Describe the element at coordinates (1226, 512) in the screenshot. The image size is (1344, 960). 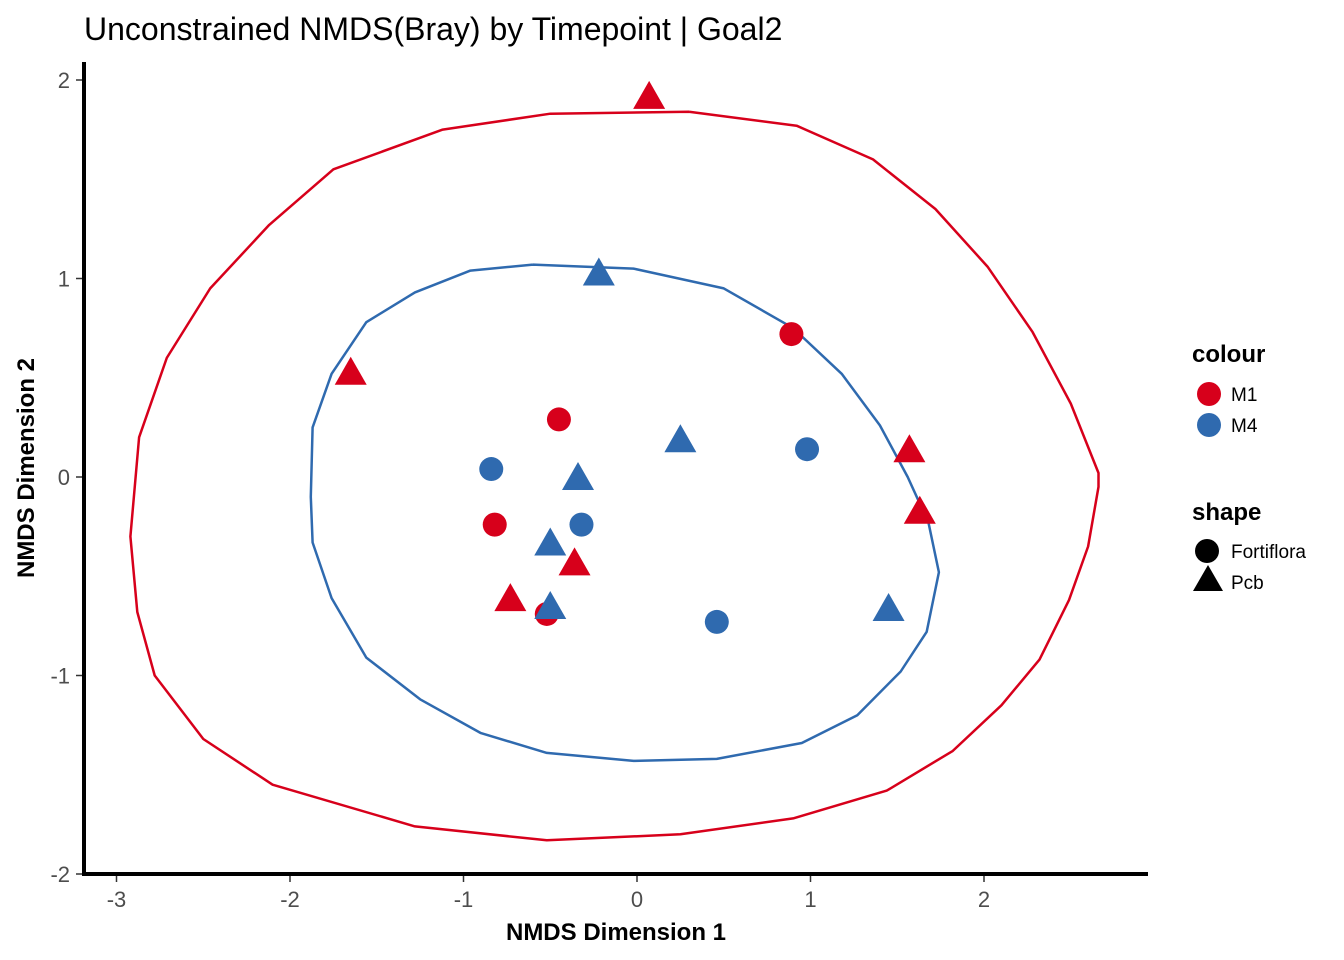
I see `legend-shape-title: shape` at that location.